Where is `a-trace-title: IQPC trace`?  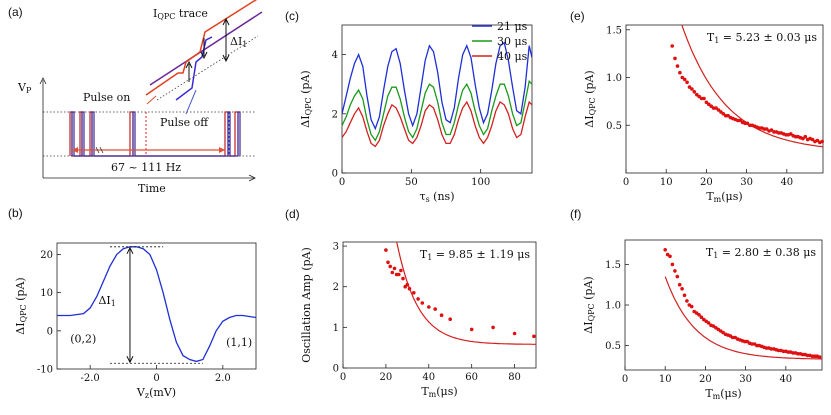
a-trace-title: IQPC trace is located at coordinates (180, 14).